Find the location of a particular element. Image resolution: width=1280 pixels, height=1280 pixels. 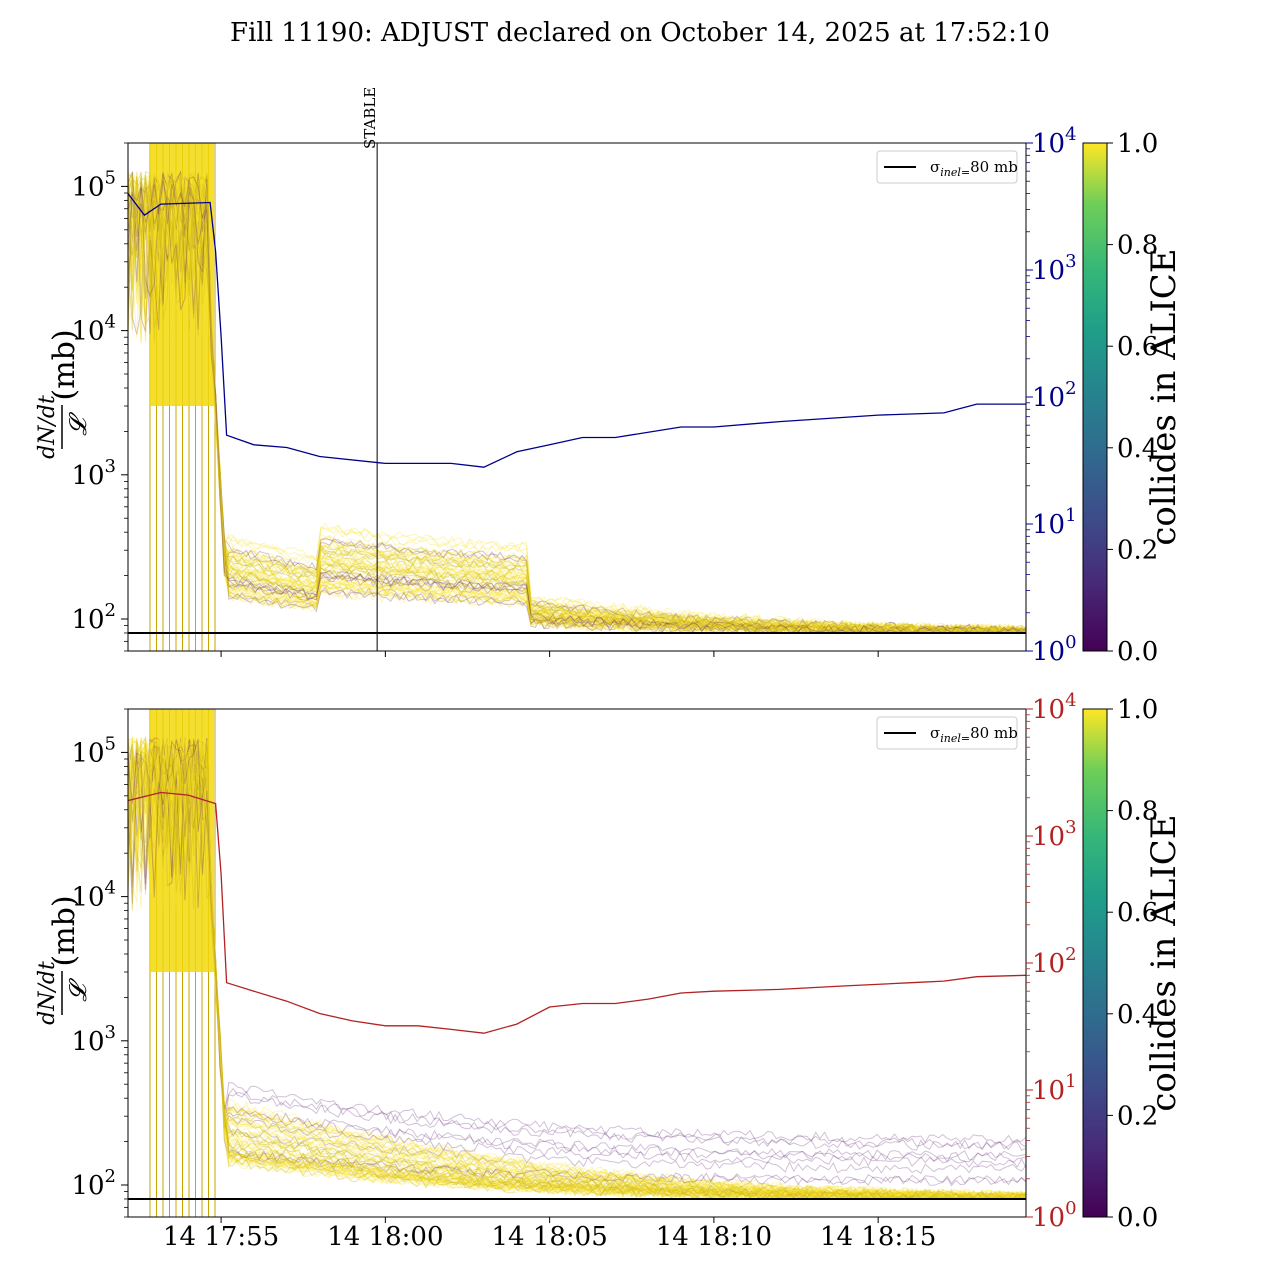

colorbar-tick-label: 0.8 is located at coordinates (1137, 246).